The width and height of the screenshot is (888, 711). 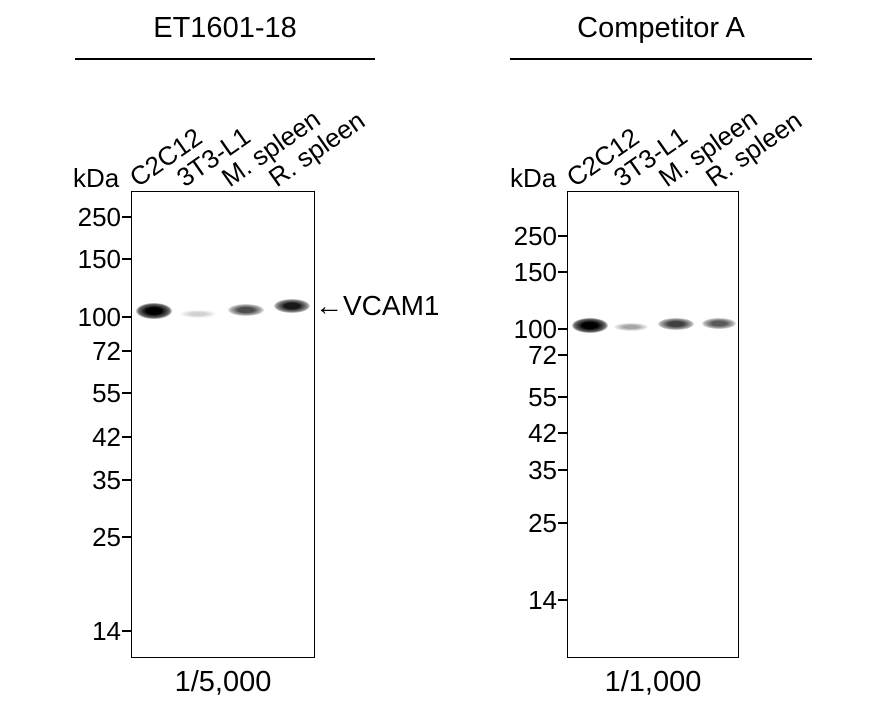 I want to click on panel1-title: ET1601-18, so click(x=225, y=28).